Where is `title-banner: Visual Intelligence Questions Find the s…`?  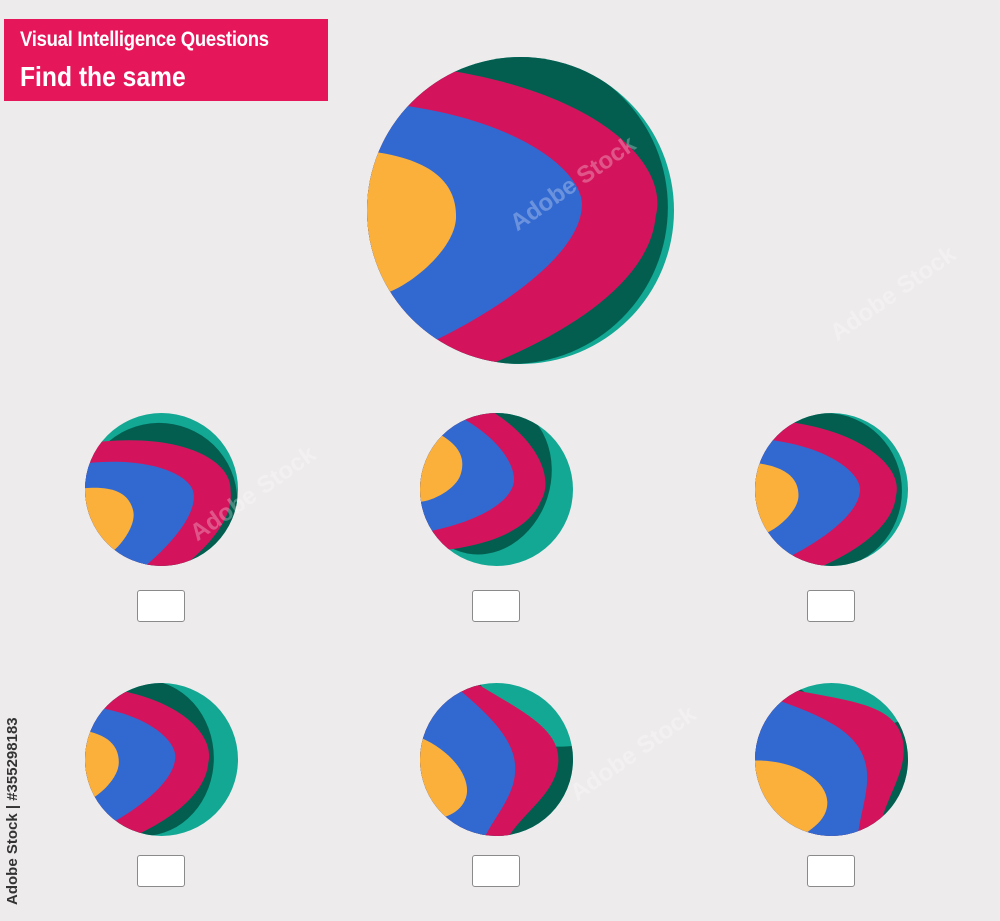 title-banner: Visual Intelligence Questions Find the s… is located at coordinates (166, 60).